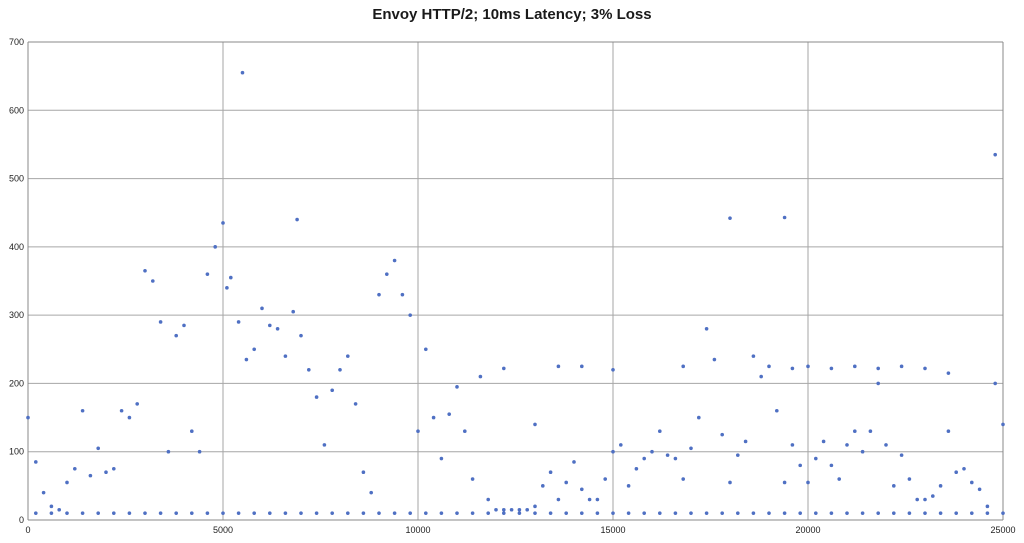 The width and height of the screenshot is (1024, 543). What do you see at coordinates (16, 383) in the screenshot?
I see `y-tick-label: 200` at bounding box center [16, 383].